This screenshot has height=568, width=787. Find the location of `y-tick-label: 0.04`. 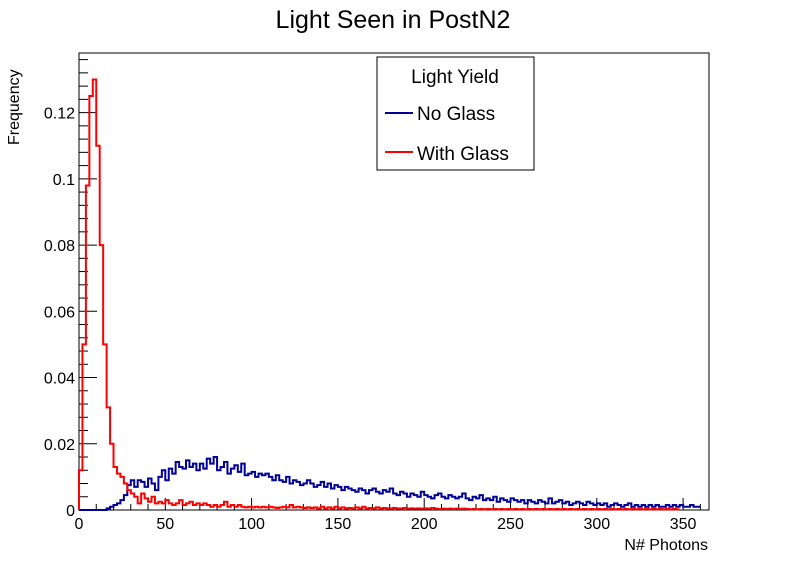

y-tick-label: 0.04 is located at coordinates (59, 379).